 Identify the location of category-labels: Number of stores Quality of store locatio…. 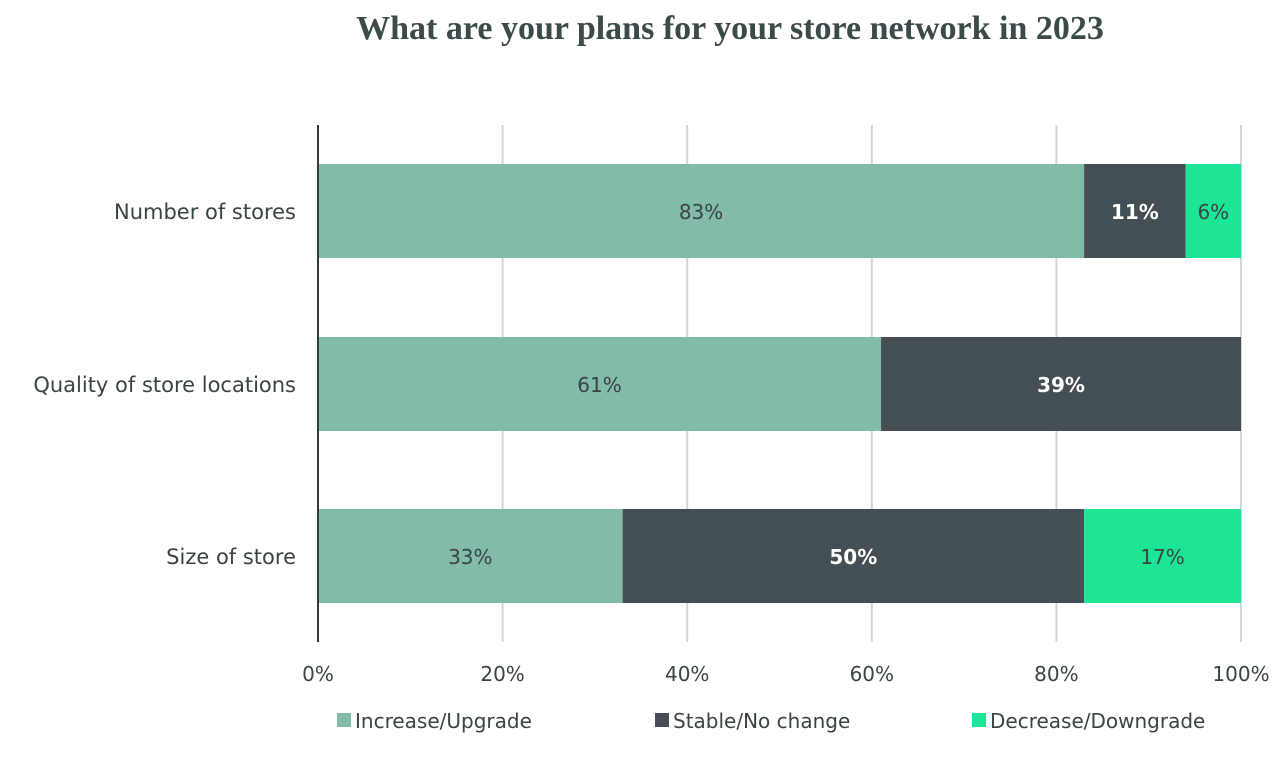
(164, 384).